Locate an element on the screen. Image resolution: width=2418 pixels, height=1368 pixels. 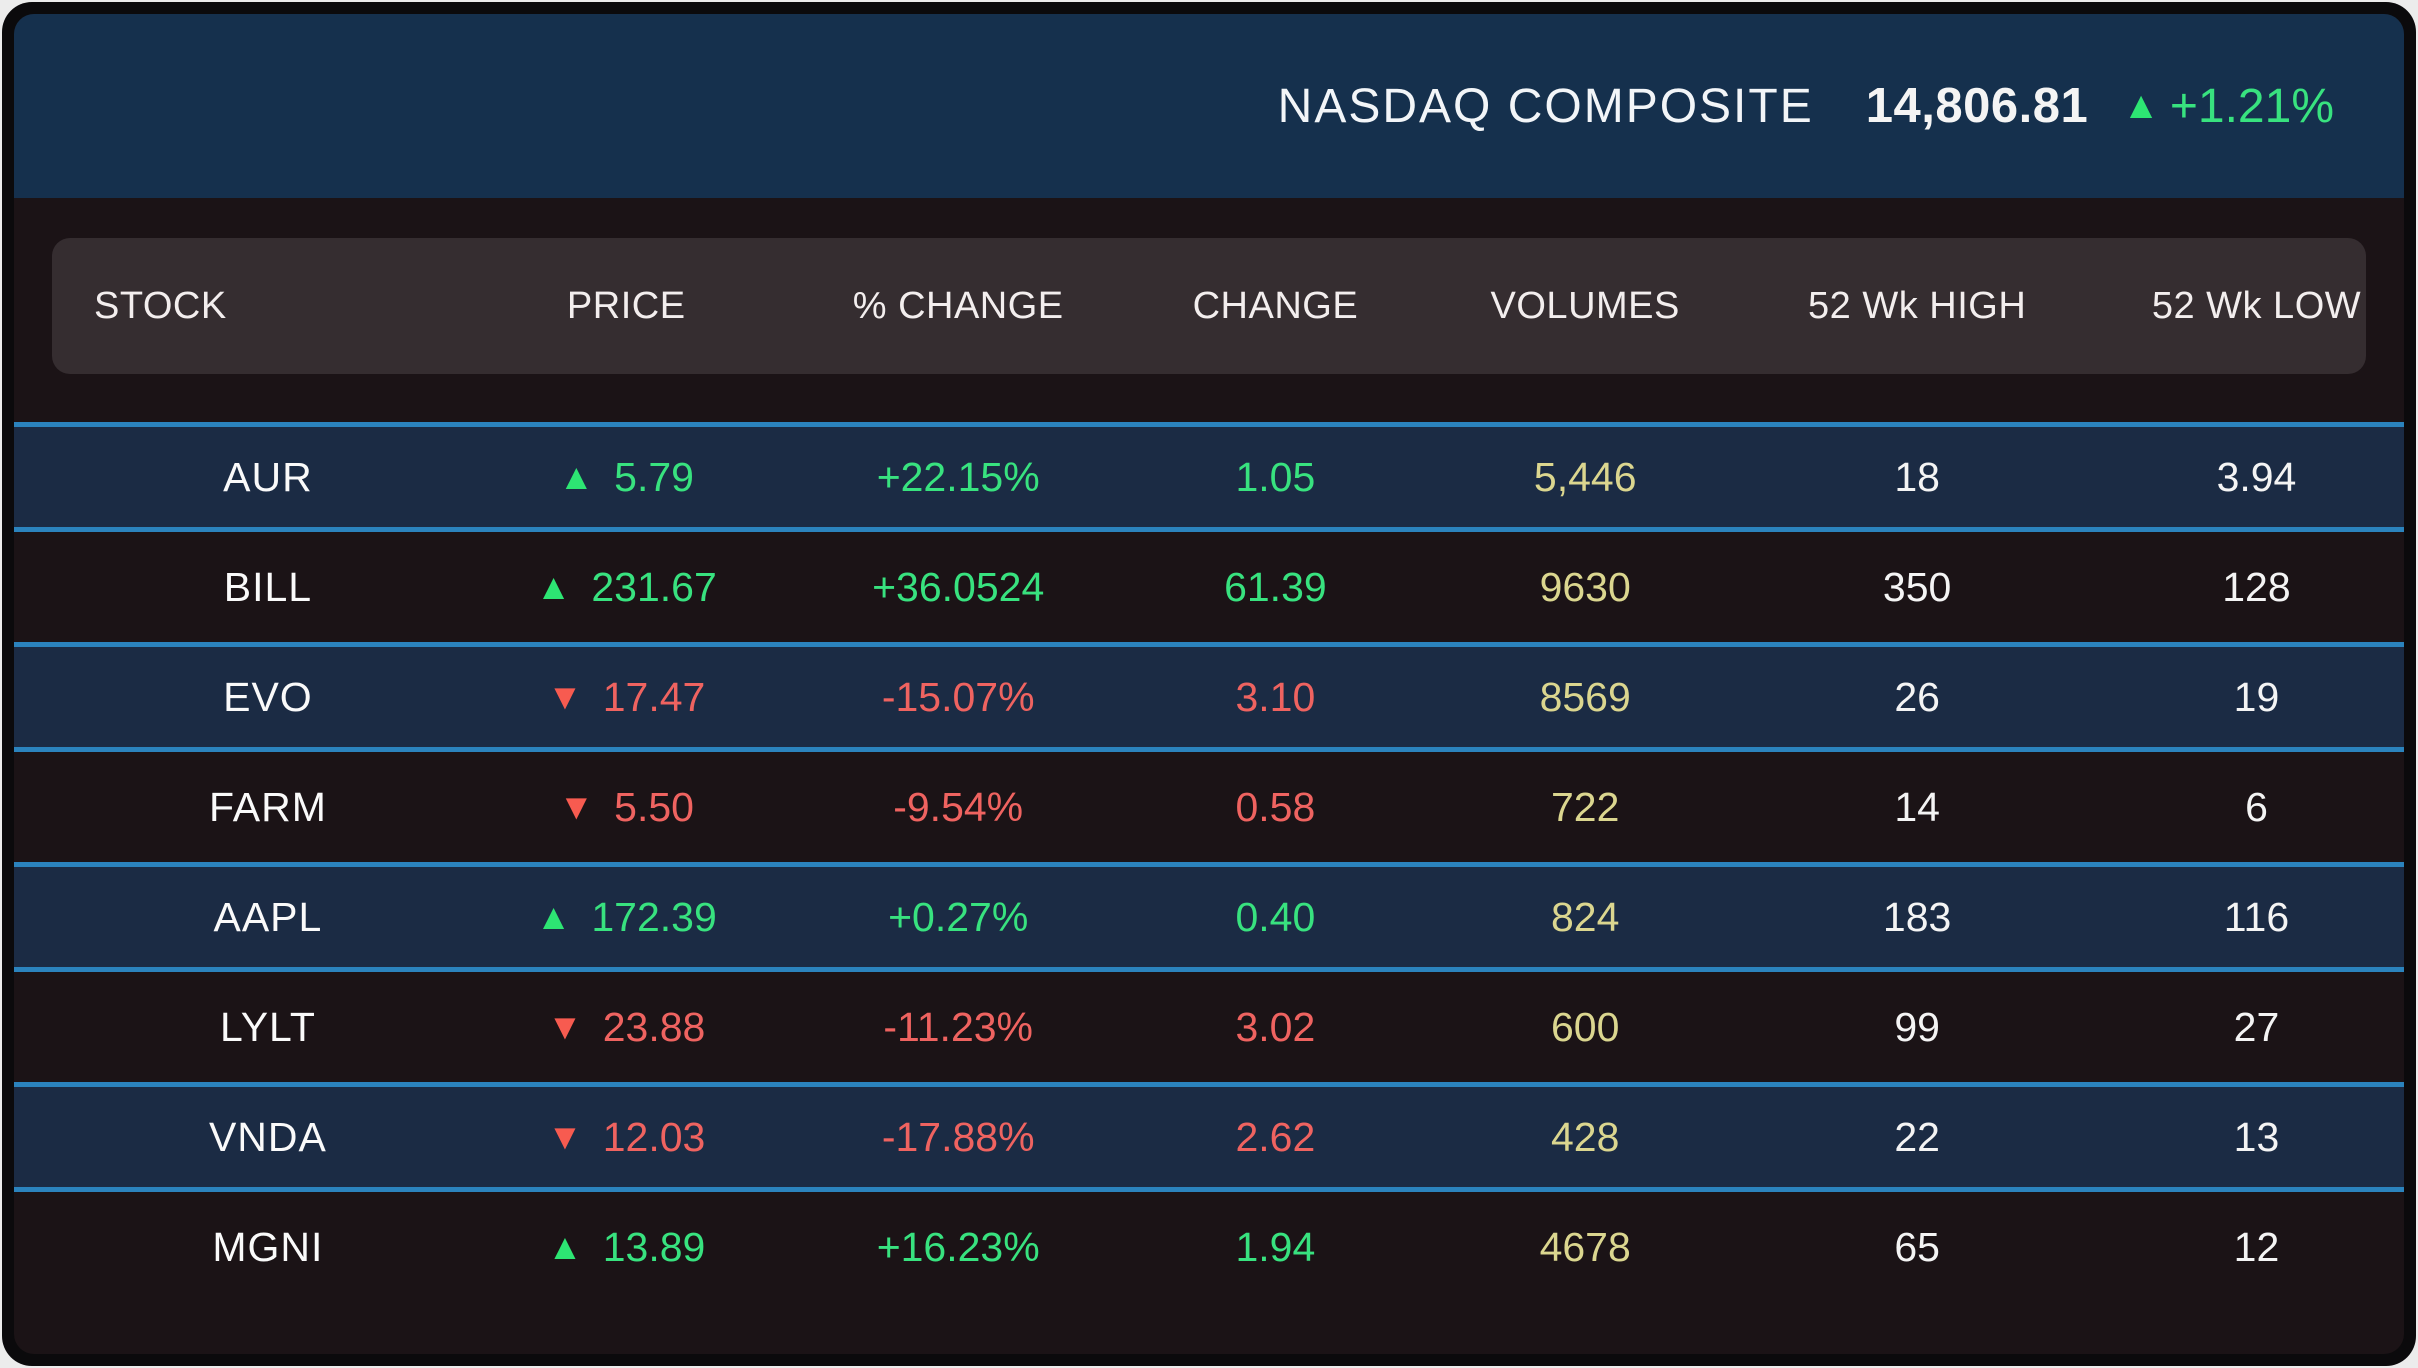
high-52wk-cell: 22 is located at coordinates (1917, 1136).